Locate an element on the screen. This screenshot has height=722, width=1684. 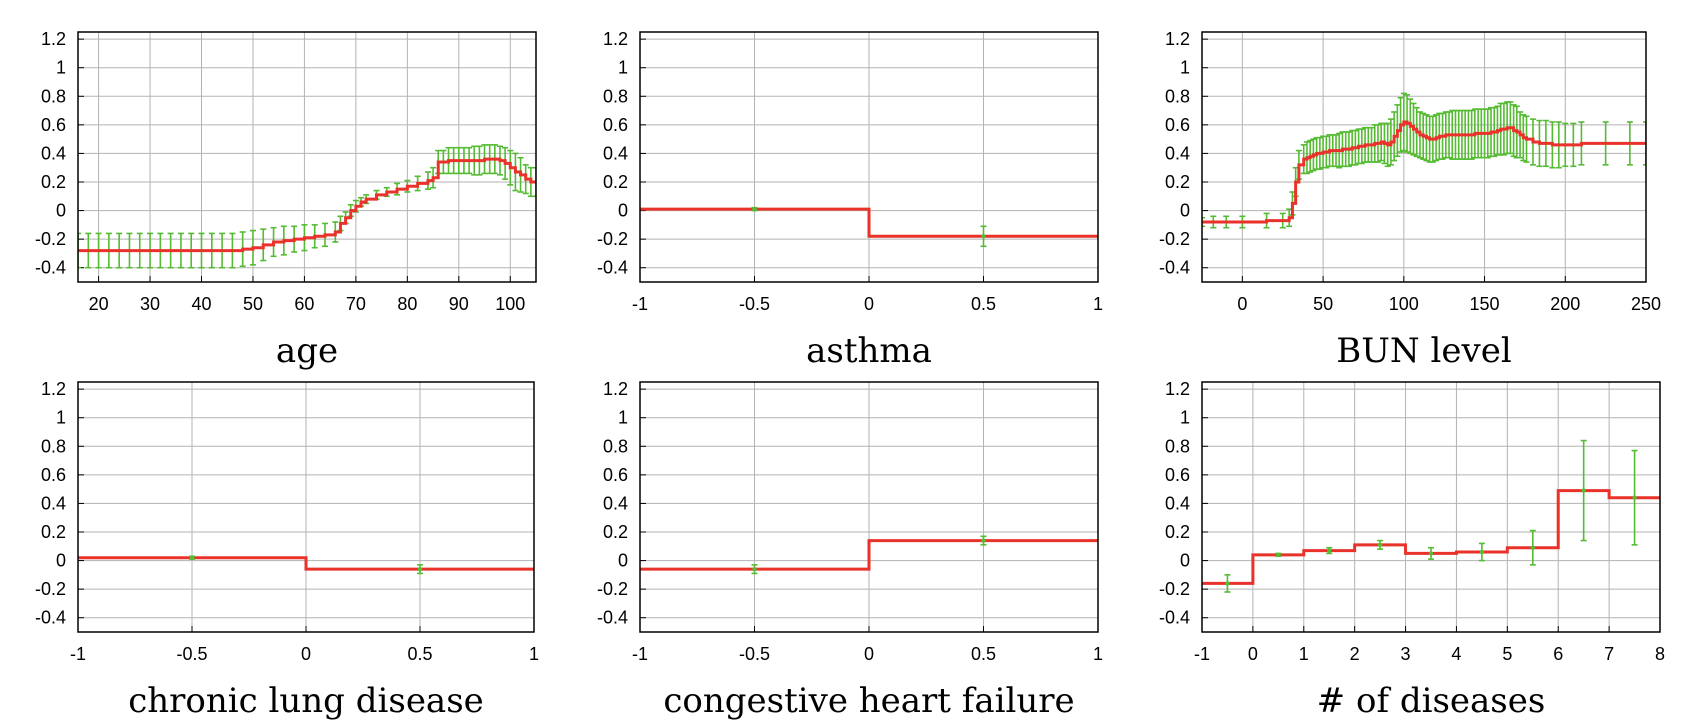
chart-title: age is located at coordinates (307, 351).